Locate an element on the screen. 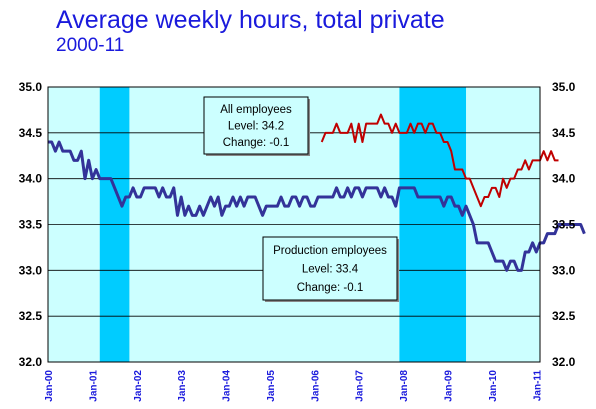 Image resolution: width=596 pixels, height=409 pixels. all-employees-annotation: All employees Level: 34.2 Change: -0.1 is located at coordinates (256, 126).